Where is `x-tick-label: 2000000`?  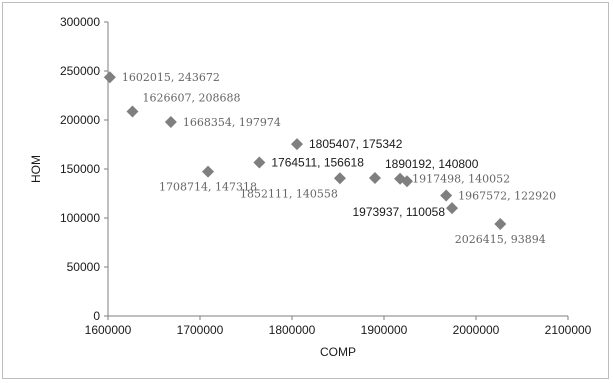 x-tick-label: 2000000 is located at coordinates (476, 330).